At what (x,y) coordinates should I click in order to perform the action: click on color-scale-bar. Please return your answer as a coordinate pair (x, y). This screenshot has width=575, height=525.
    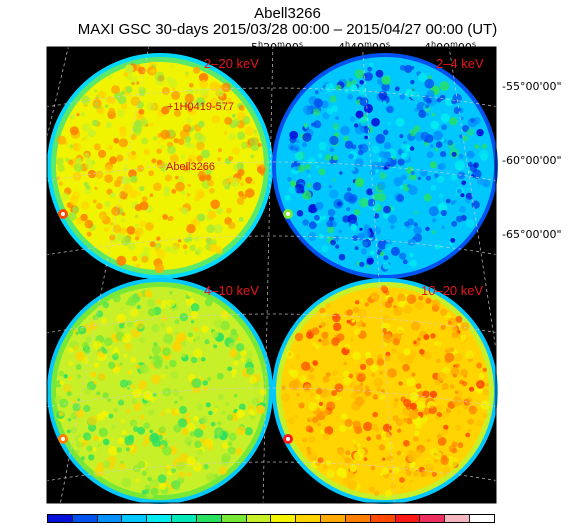
    Looking at the image, I should click on (271, 518).